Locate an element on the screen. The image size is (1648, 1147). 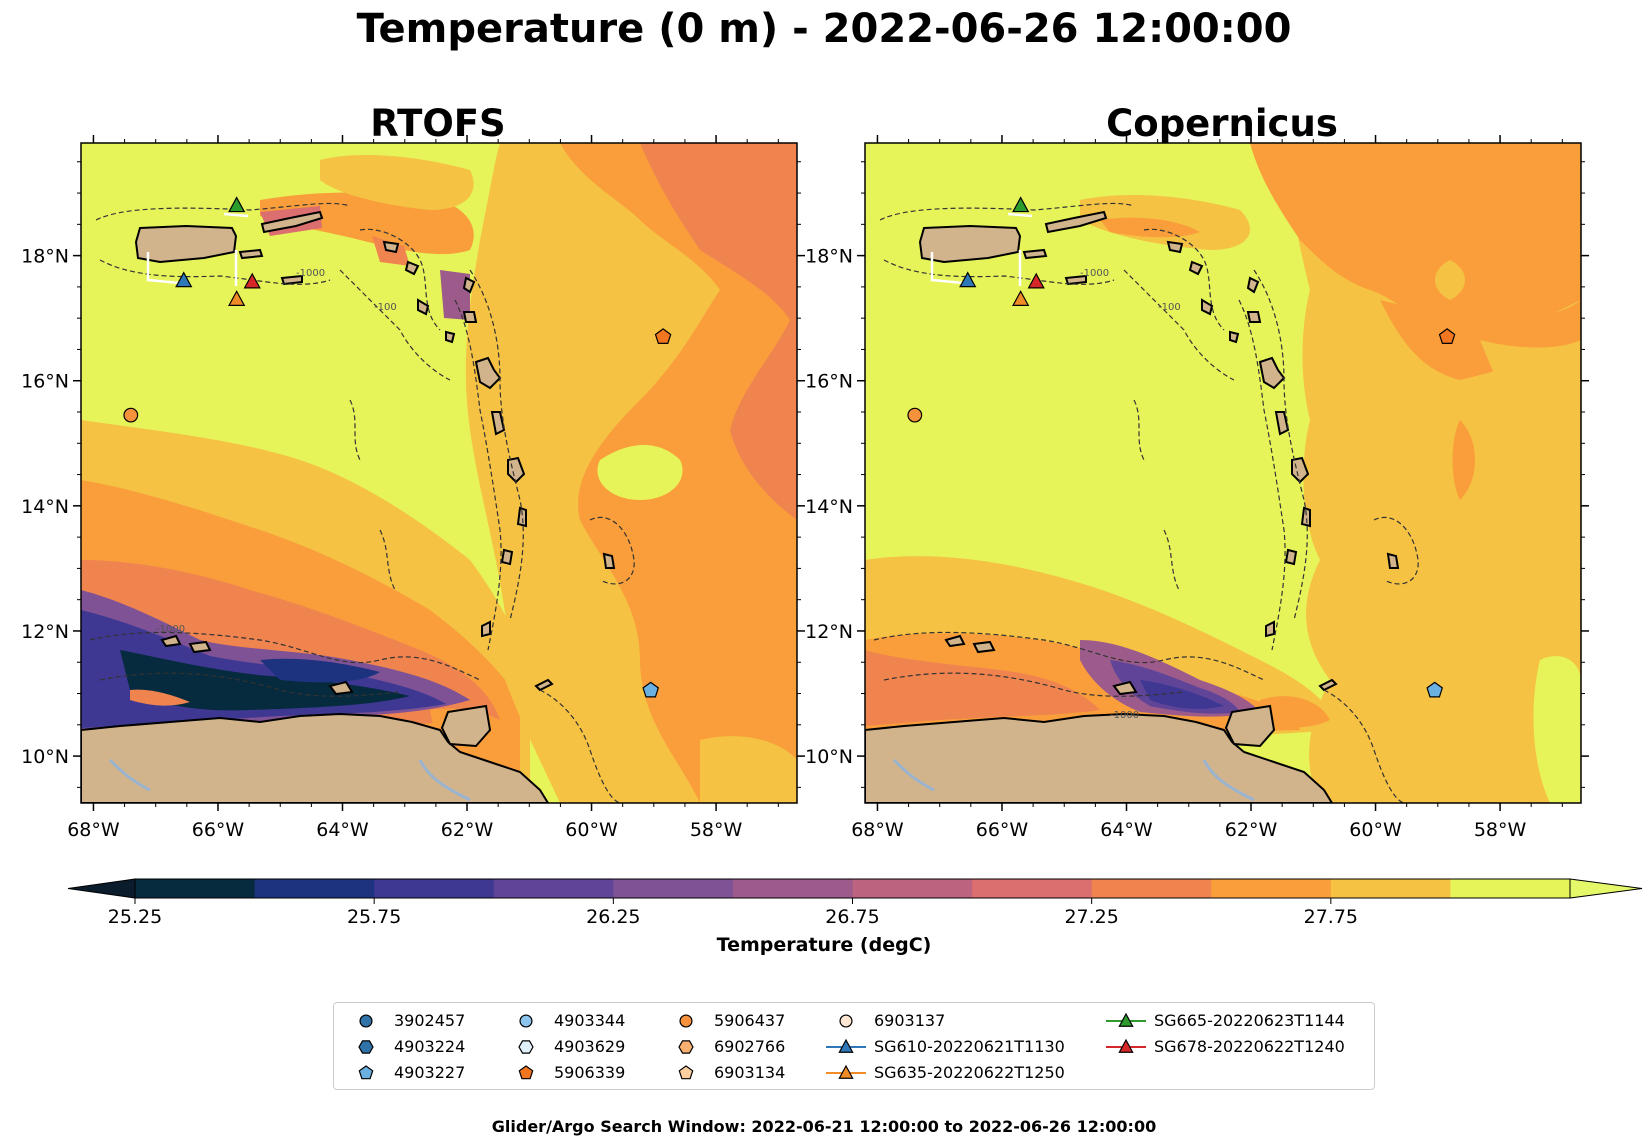
legend-item: SG665-20220623T1144 is located at coordinates (1224, 1020).